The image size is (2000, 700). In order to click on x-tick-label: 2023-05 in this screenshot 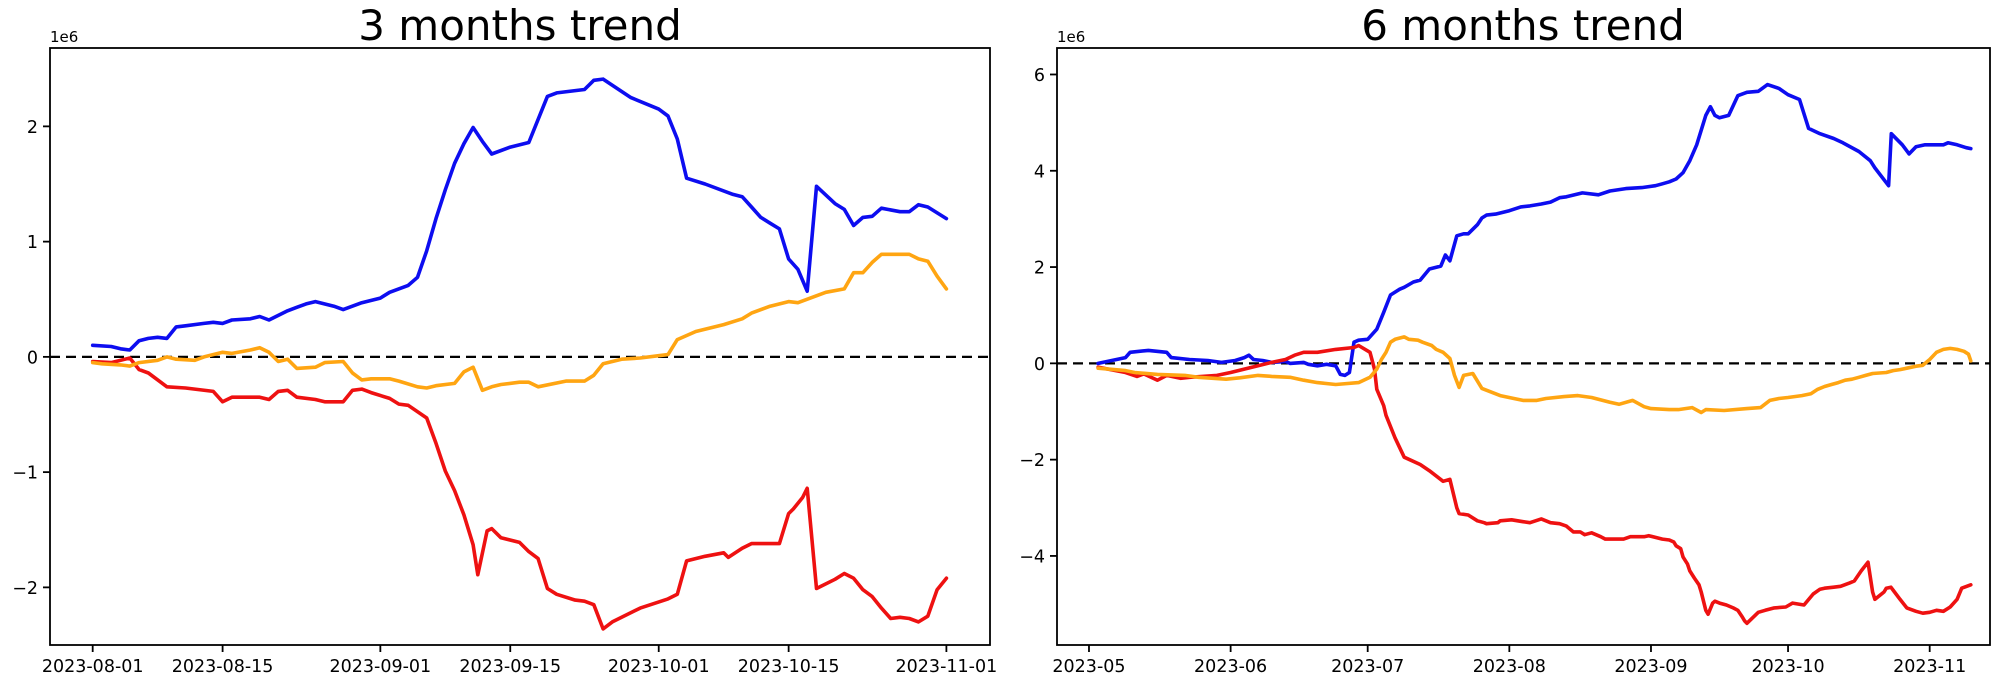, I will do `click(1088, 667)`.